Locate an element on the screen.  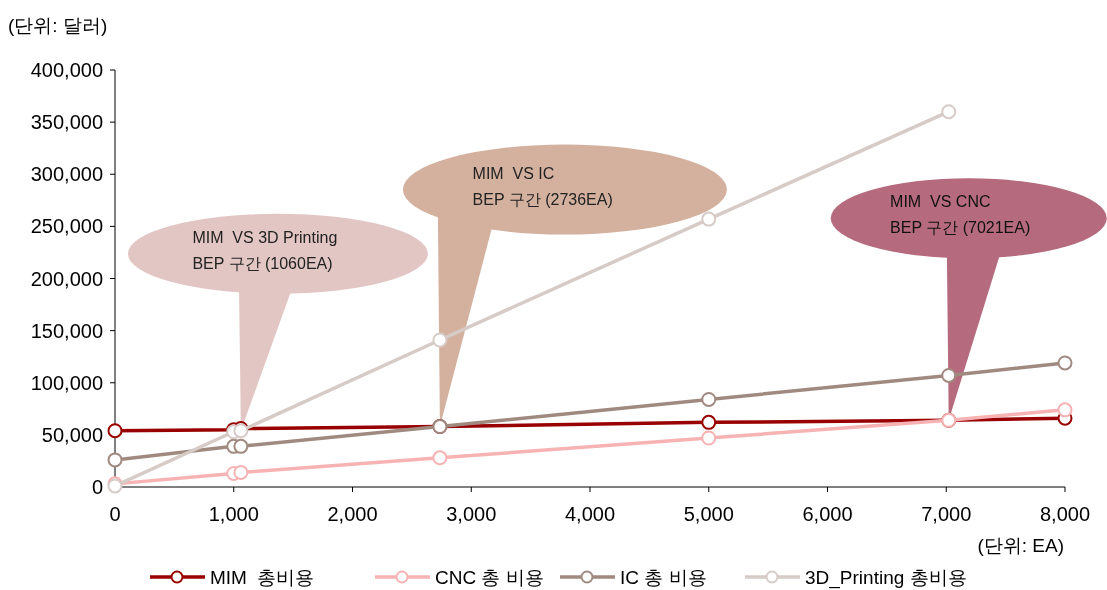
y-tick-label: 150,000 is located at coordinates (66, 330).